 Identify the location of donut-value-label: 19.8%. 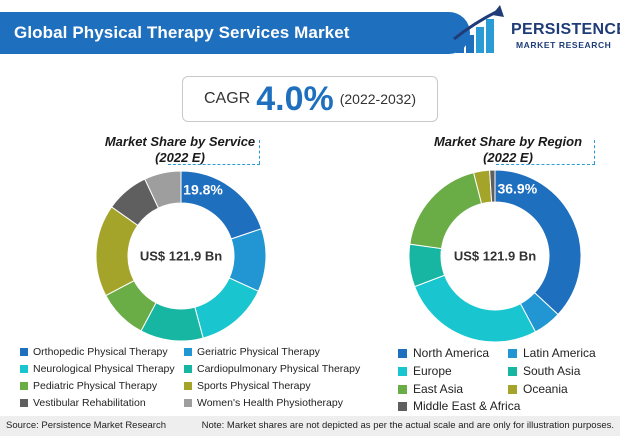
(203, 189).